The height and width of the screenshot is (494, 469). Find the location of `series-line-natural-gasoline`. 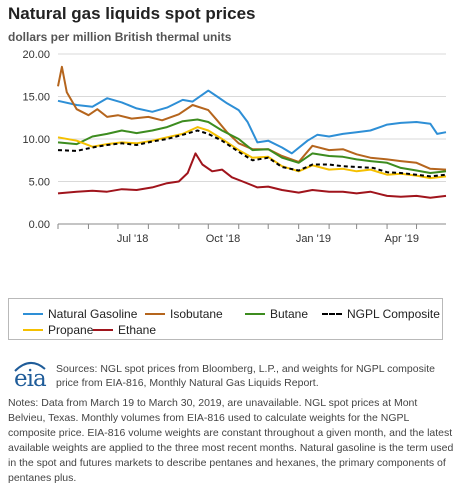

series-line-natural-gasoline is located at coordinates (252, 122).